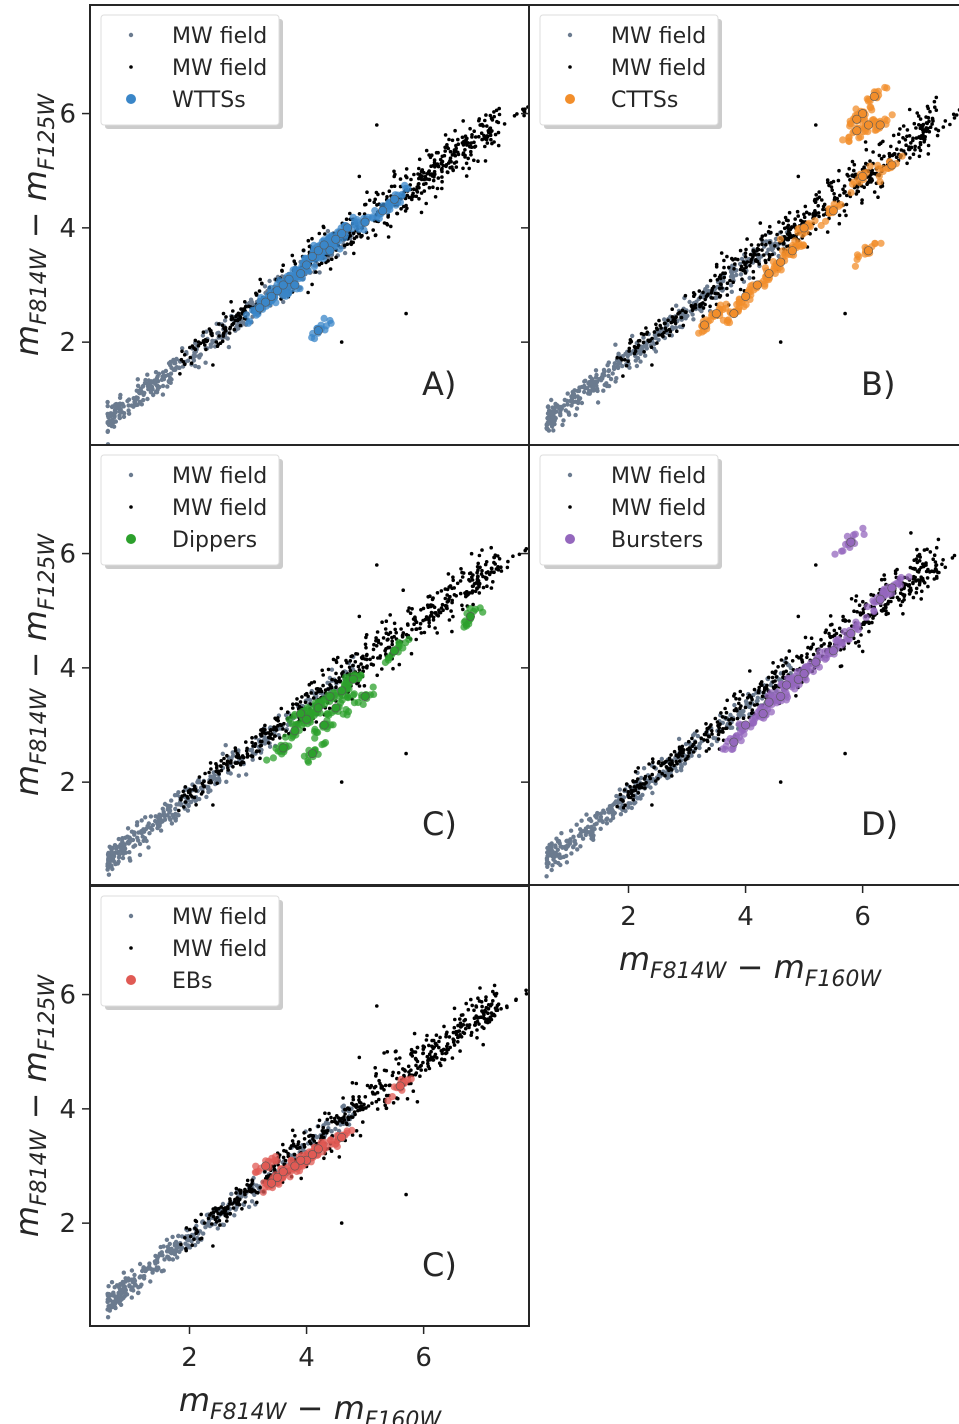 Image resolution: width=959 pixels, height=1424 pixels. I want to click on y-tick-label: 4, so click(67, 229).